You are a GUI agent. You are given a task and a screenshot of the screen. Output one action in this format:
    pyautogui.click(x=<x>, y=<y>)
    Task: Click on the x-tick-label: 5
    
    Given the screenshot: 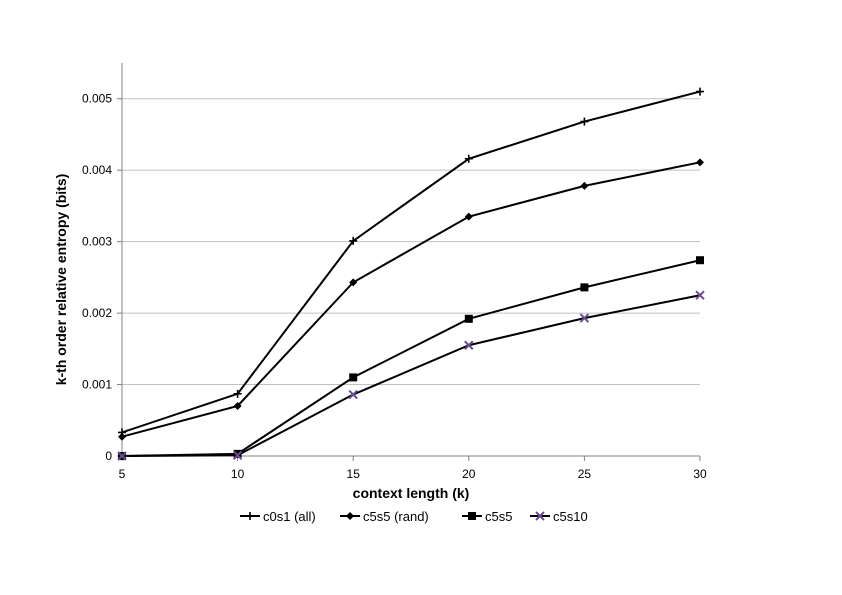 What is the action you would take?
    pyautogui.click(x=122, y=474)
    